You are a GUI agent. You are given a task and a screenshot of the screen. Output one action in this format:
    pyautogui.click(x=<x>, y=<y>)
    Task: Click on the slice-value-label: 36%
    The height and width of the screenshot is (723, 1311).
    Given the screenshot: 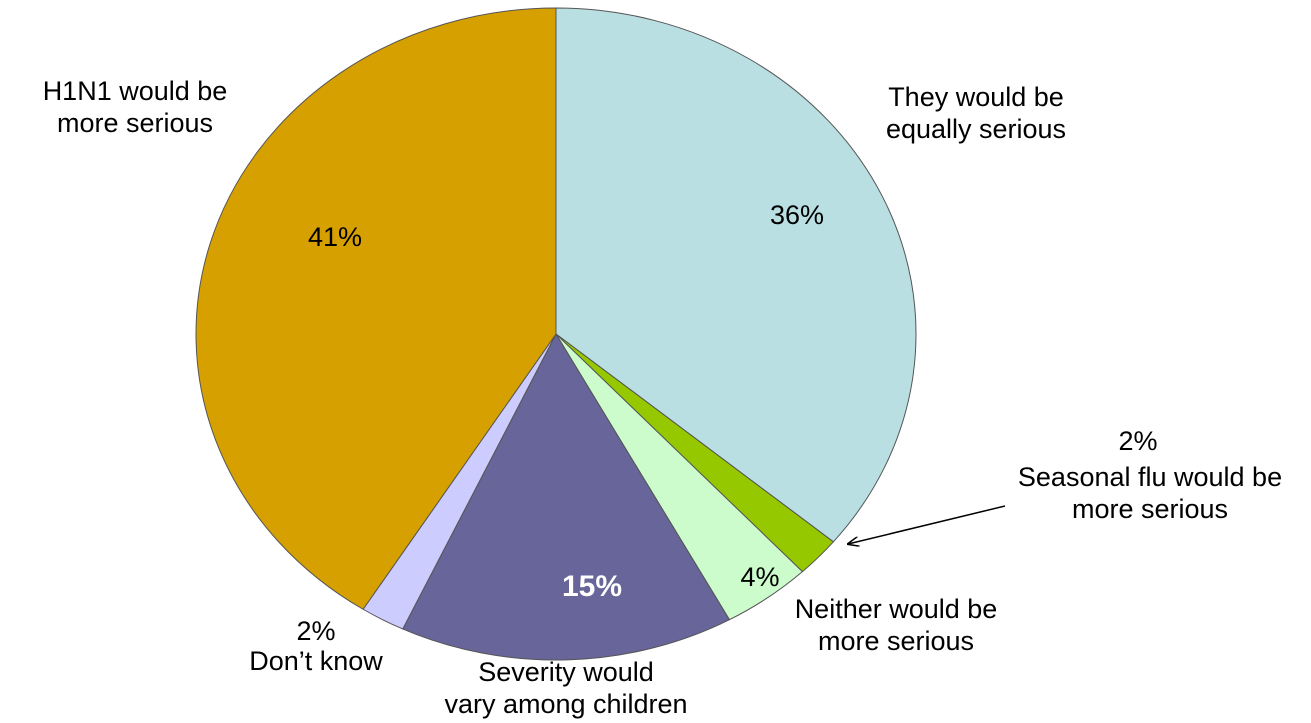 What is the action you would take?
    pyautogui.click(x=797, y=215)
    